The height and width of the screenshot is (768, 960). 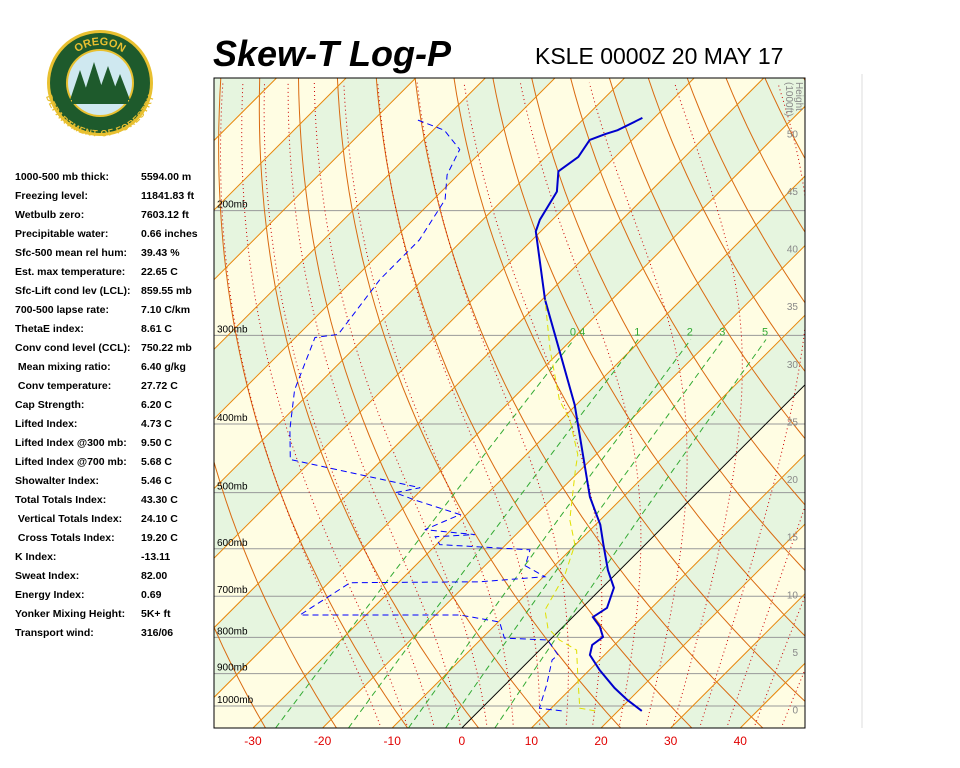 What do you see at coordinates (659, 56) in the screenshot?
I see `subtitle: KSLE 0000Z 20 MAY 17` at bounding box center [659, 56].